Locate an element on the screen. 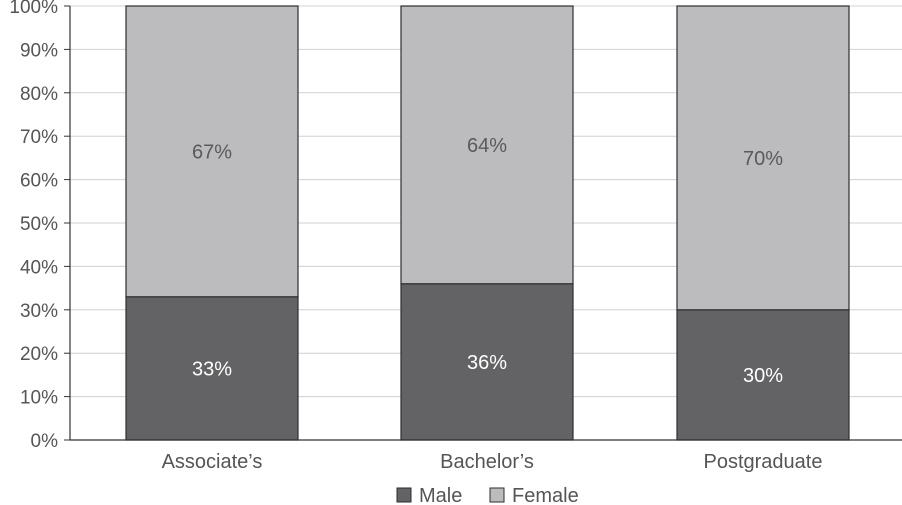  data-label-male: 30% is located at coordinates (763, 376).